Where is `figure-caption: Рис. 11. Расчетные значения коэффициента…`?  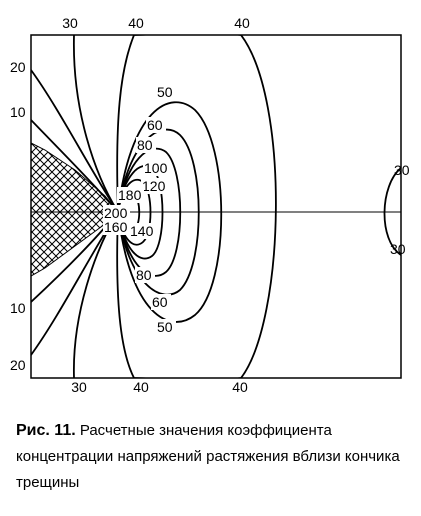 figure-caption: Рис. 11. Расчетные значения коэффициента… is located at coordinates (213, 457).